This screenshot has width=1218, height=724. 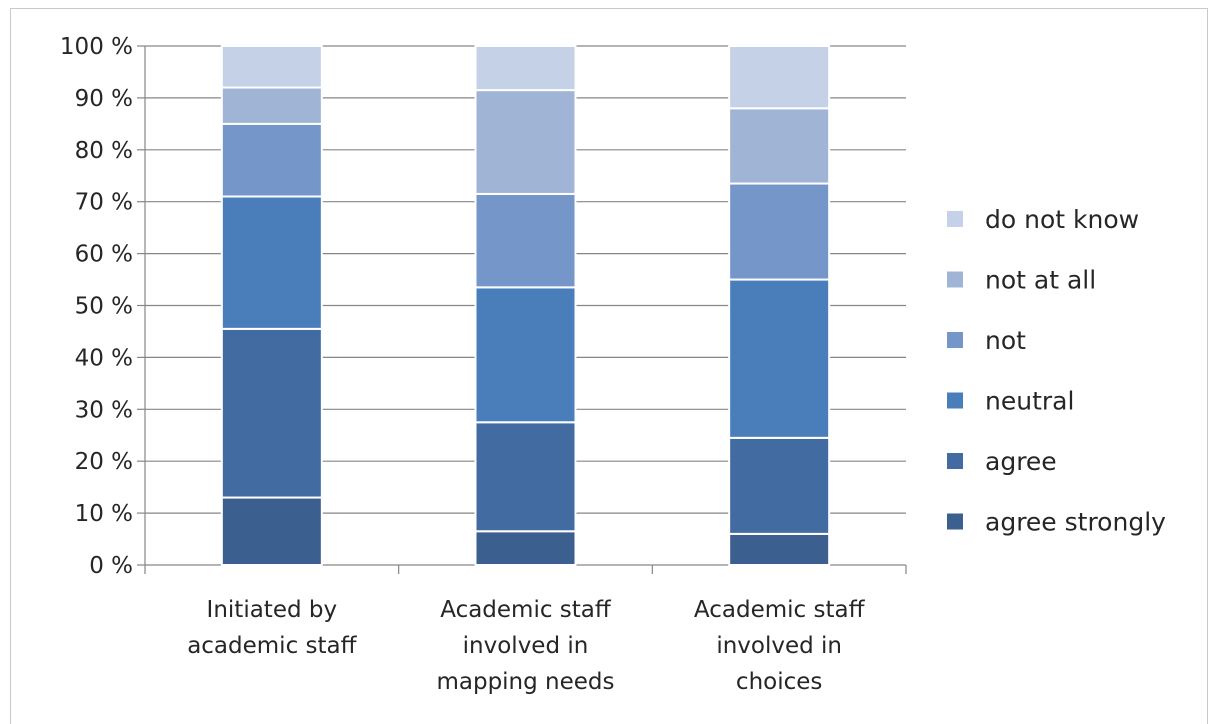 I want to click on x-category-label: choices, so click(x=779, y=682).